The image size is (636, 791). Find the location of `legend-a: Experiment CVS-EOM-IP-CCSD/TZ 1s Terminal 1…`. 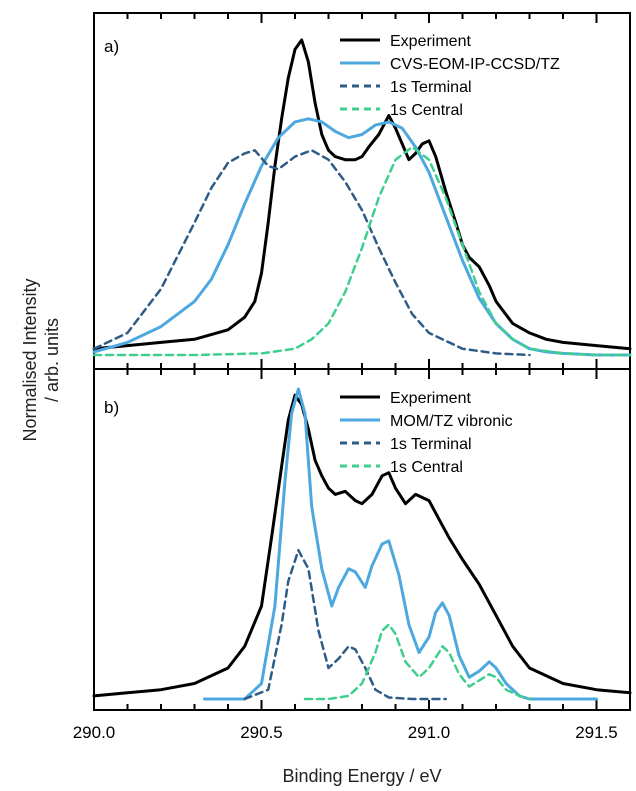

legend-a: Experiment CVS-EOM-IP-CCSD/TZ 1s Terminal 1… is located at coordinates (450, 76).